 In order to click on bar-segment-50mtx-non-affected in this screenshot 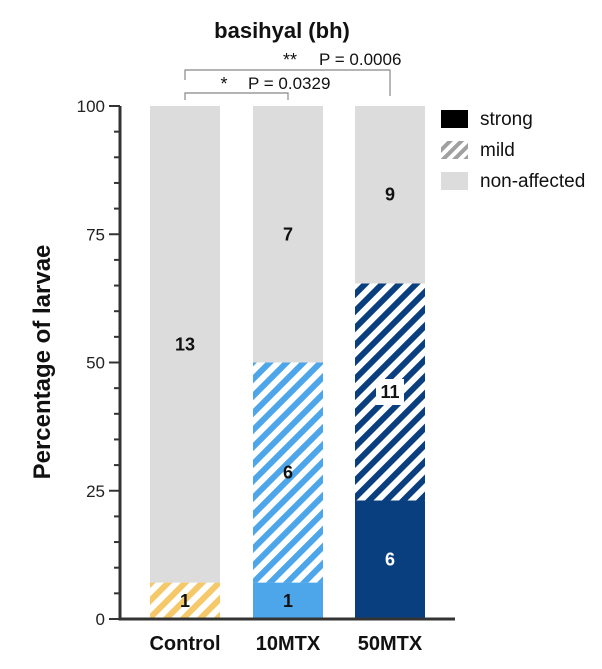, I will do `click(390, 195)`.